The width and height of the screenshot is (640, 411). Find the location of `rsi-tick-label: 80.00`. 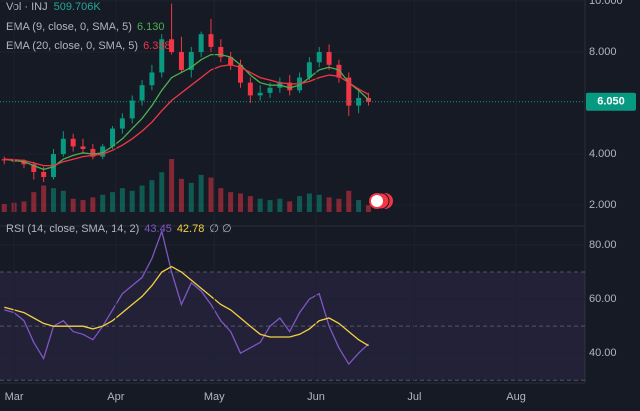

rsi-tick-label: 80.00 is located at coordinates (603, 245).